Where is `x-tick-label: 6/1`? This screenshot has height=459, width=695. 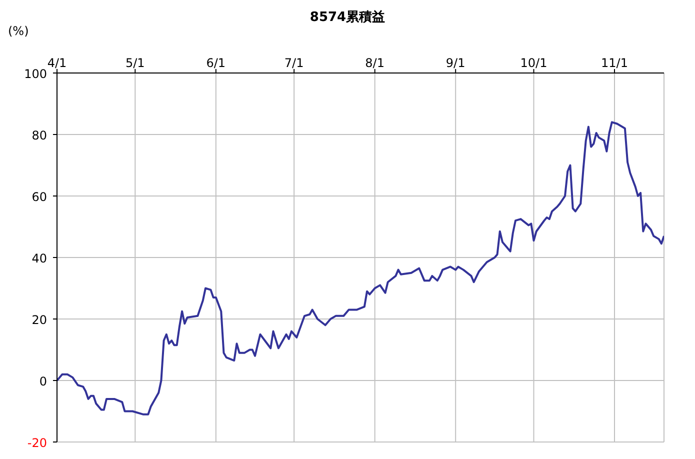
x-tick-label: 6/1 is located at coordinates (216, 63).